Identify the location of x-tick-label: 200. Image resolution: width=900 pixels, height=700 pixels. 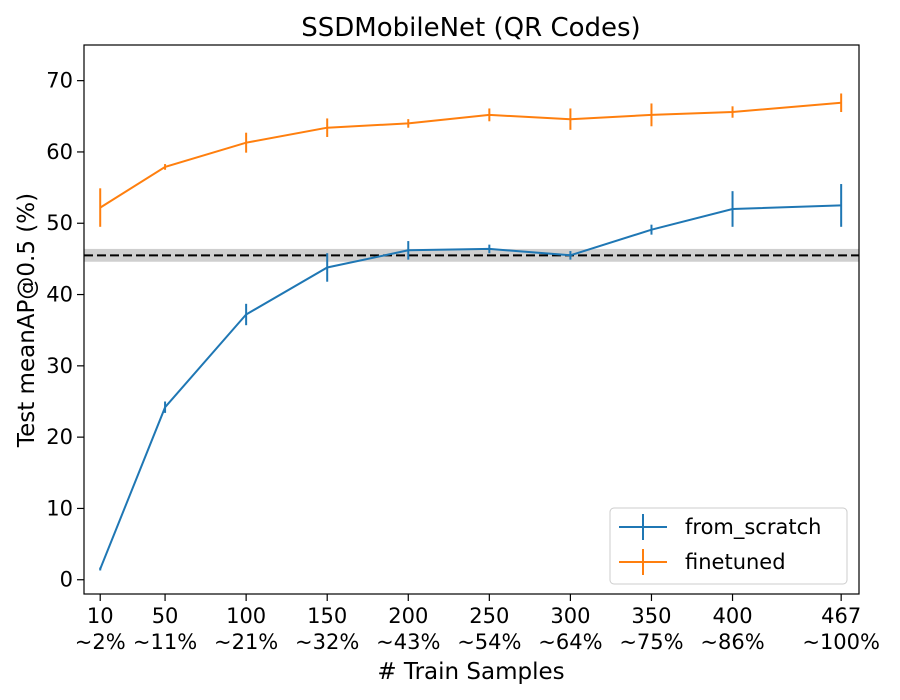
(408, 616).